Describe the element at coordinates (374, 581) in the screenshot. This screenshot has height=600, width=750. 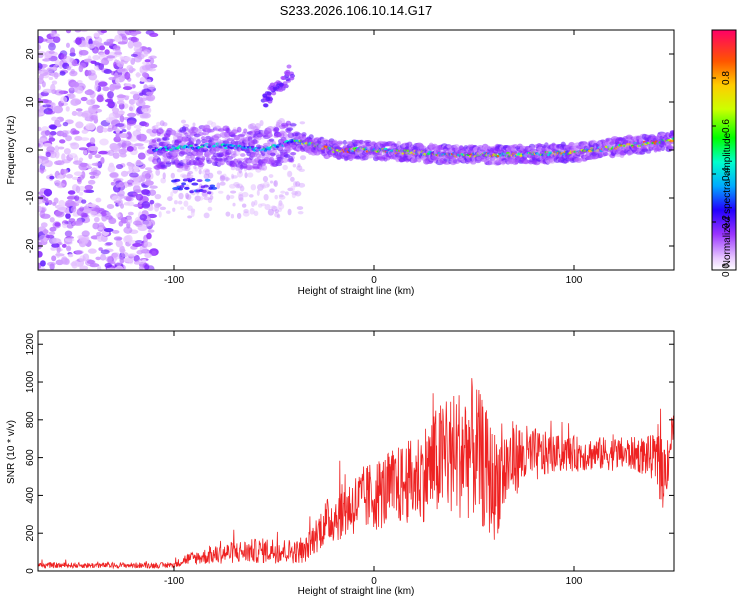
I see `snr-xtick-label: 0` at that location.